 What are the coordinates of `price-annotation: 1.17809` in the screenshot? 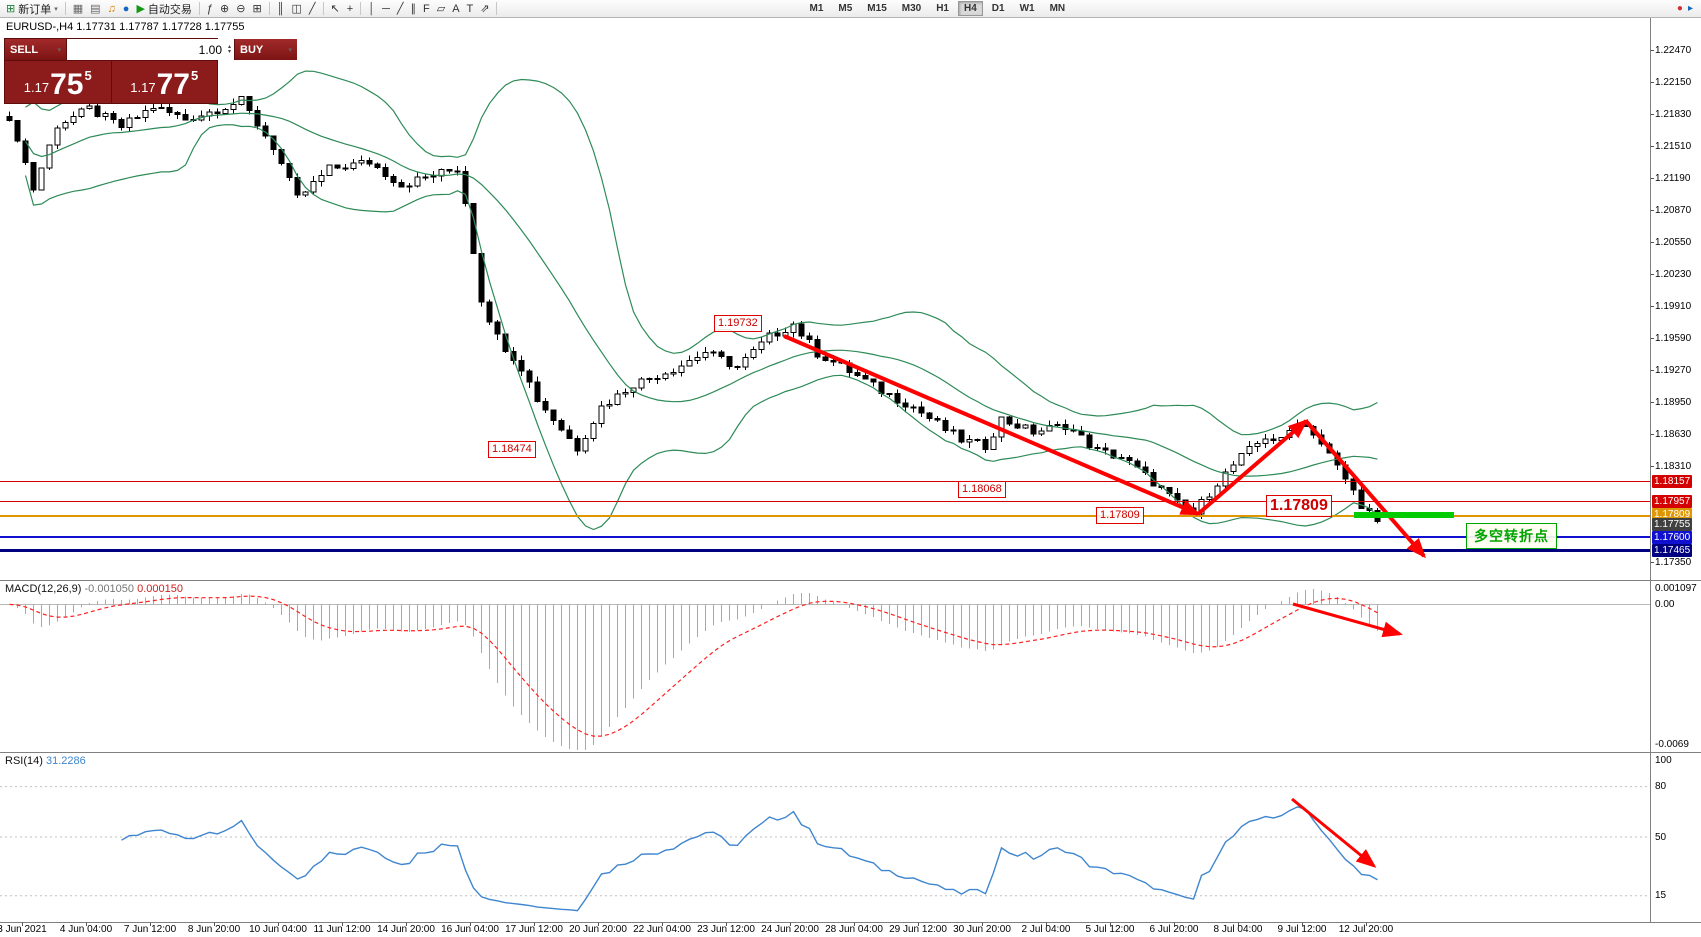 It's located at (1120, 516).